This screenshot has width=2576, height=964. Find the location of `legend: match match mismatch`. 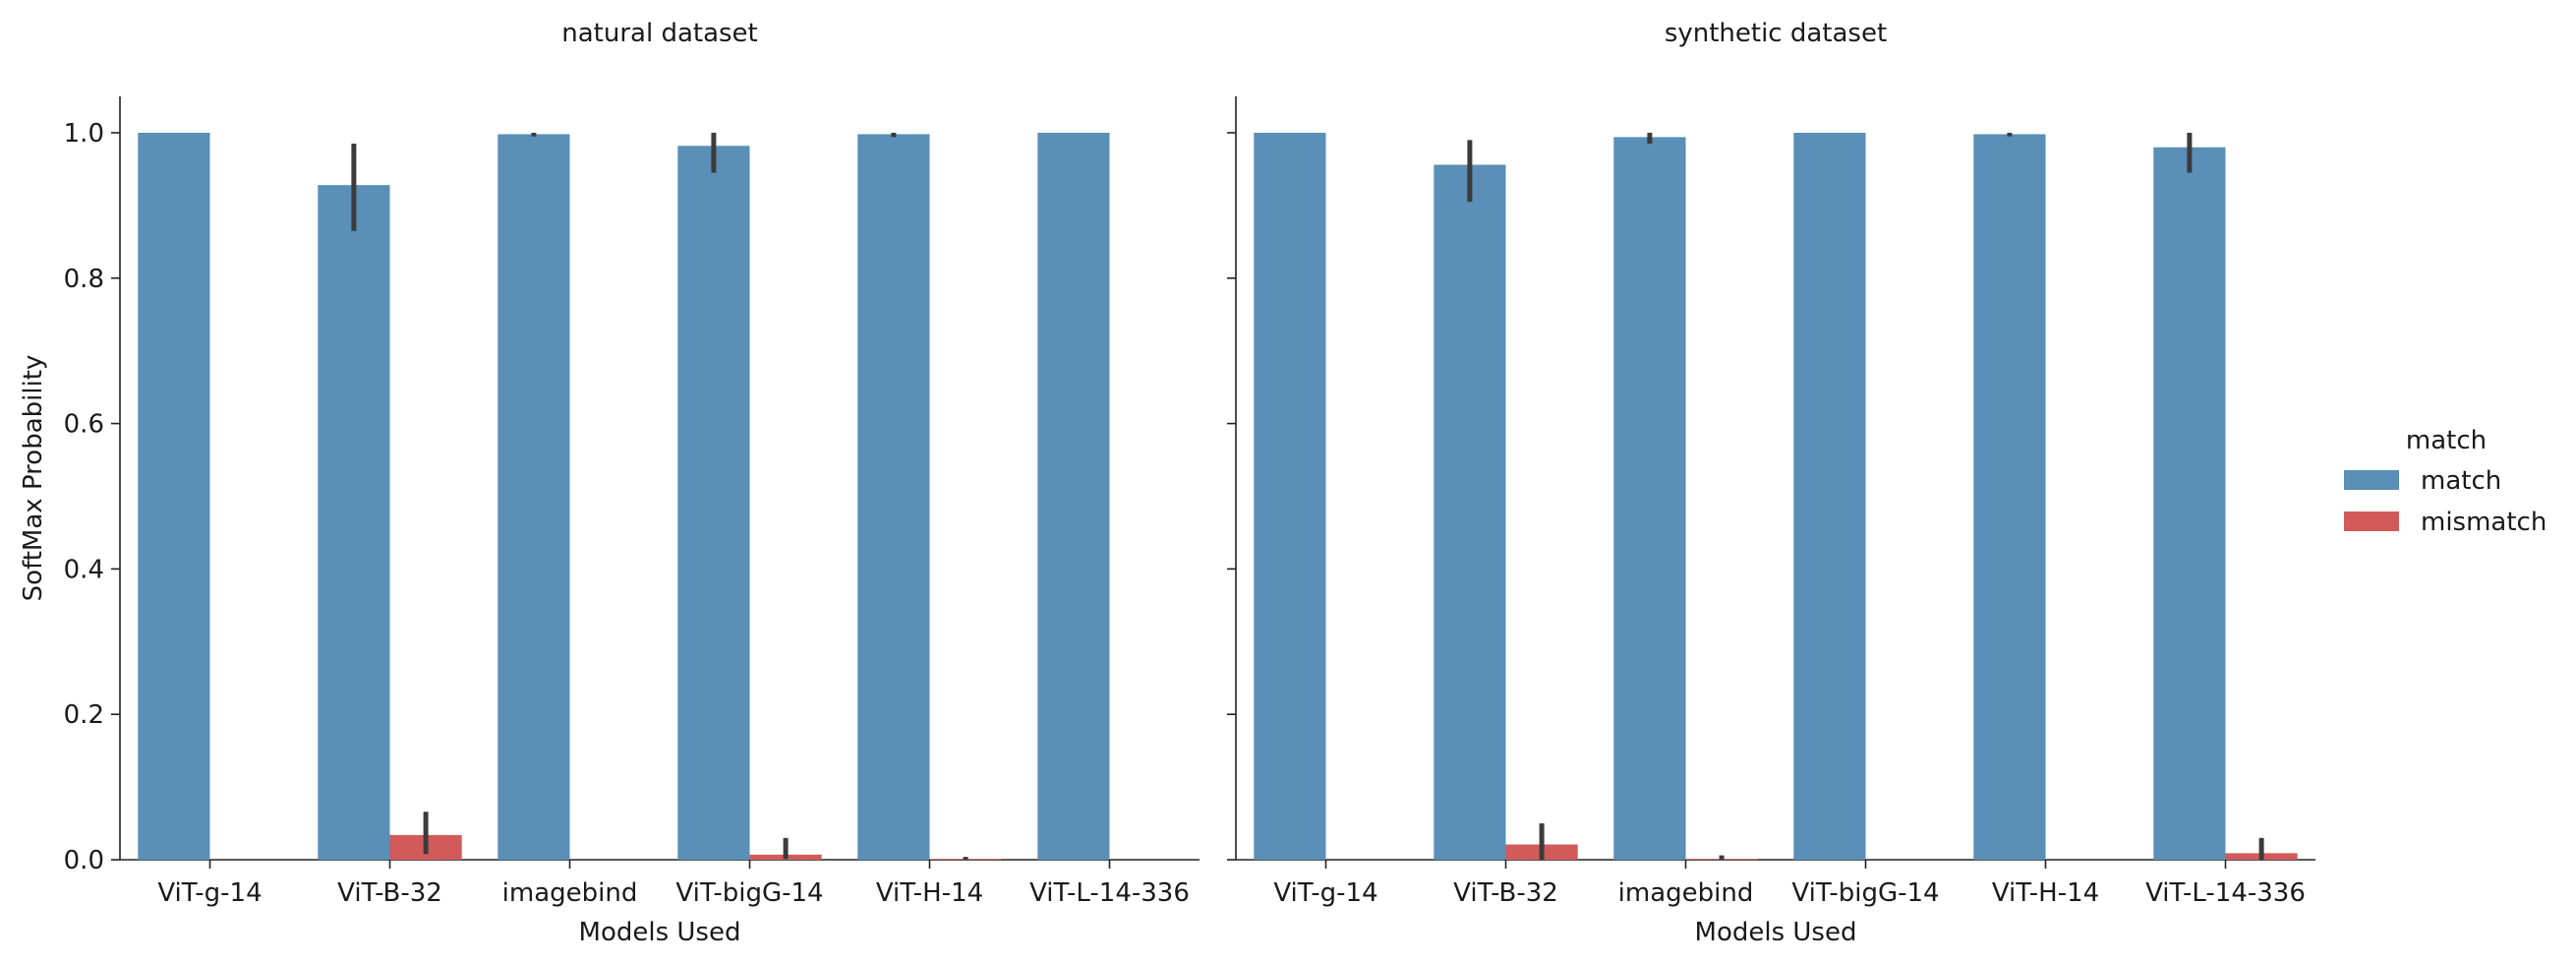

legend: match match mismatch is located at coordinates (2445, 481).